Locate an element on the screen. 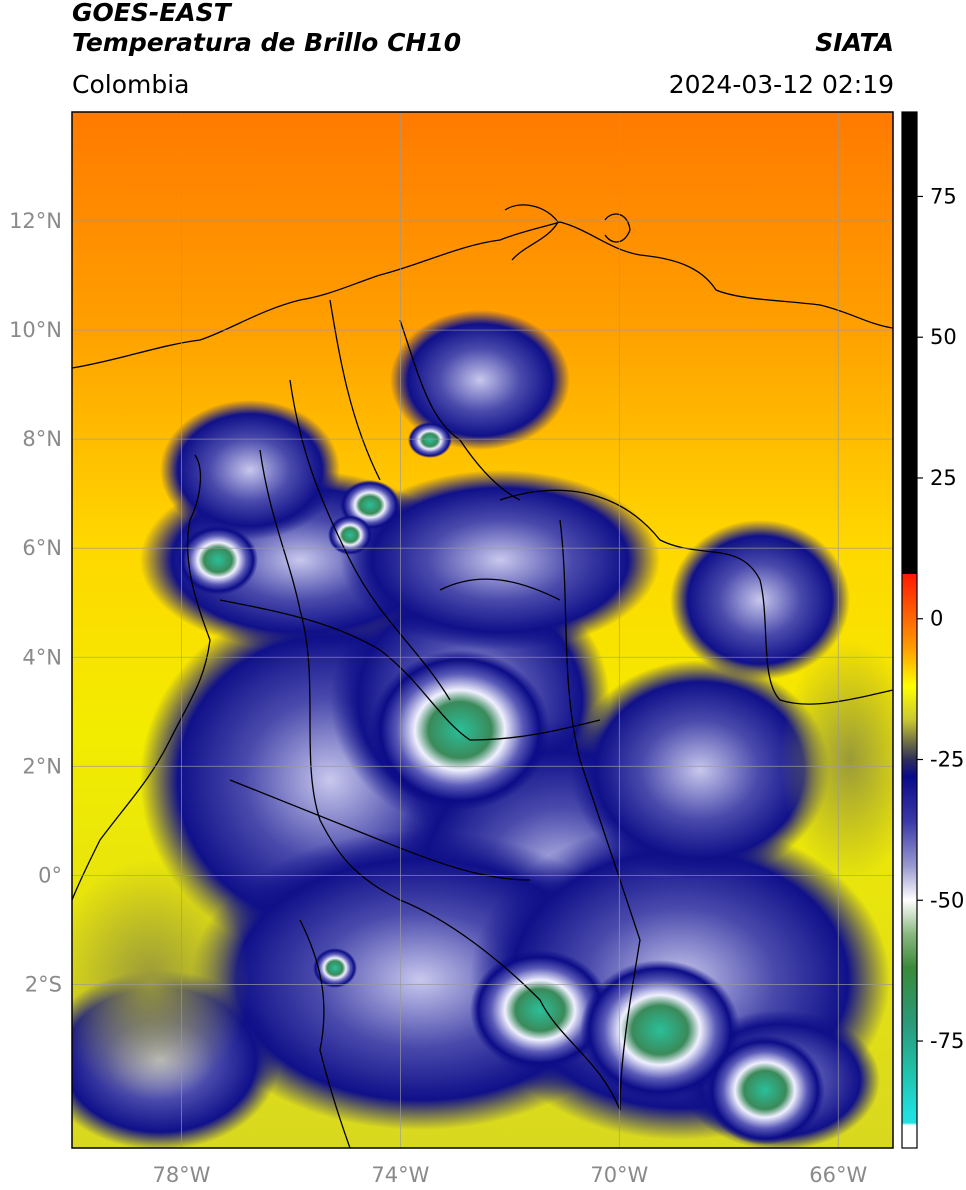 The image size is (966, 1190). lat-tick-label: 10°N is located at coordinates (35, 330).